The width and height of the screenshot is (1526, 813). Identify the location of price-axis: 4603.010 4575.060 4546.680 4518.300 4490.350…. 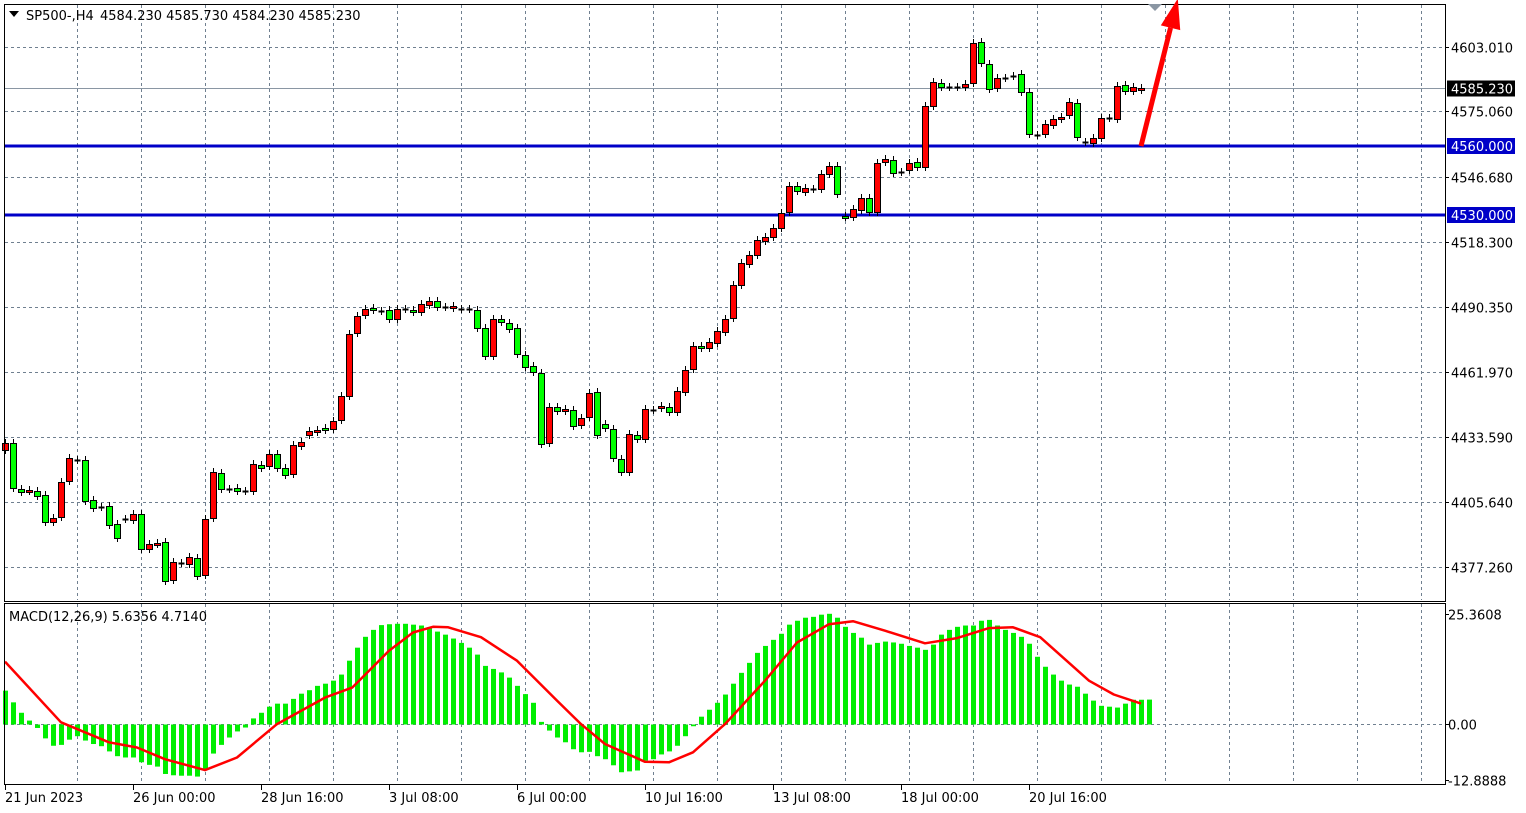
(1480, 416).